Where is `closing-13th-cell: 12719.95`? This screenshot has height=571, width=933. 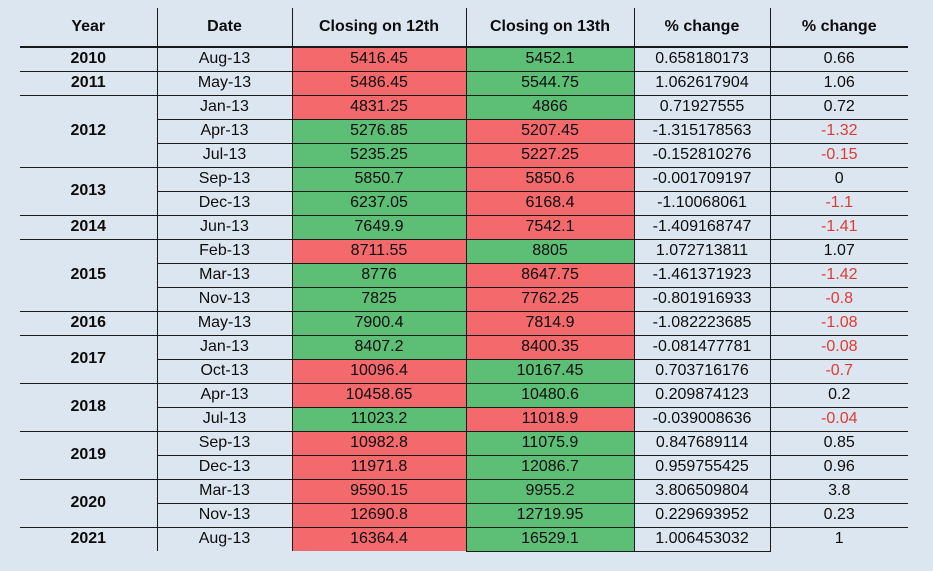
closing-13th-cell: 12719.95 is located at coordinates (550, 515).